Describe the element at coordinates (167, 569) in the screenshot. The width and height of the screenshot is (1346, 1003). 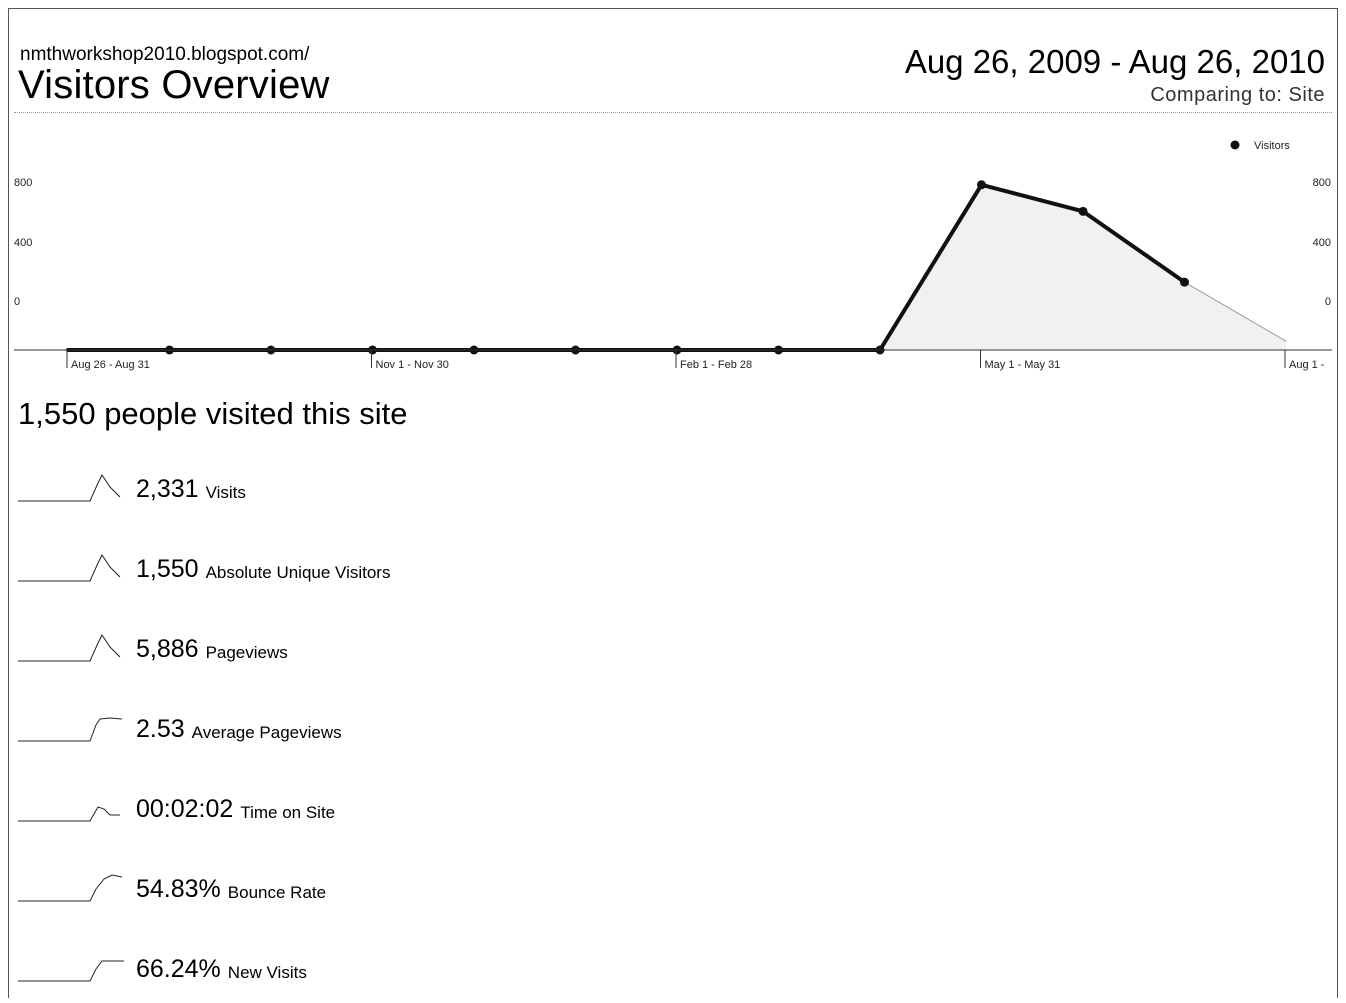
I see `metric-value: 1,550` at that location.